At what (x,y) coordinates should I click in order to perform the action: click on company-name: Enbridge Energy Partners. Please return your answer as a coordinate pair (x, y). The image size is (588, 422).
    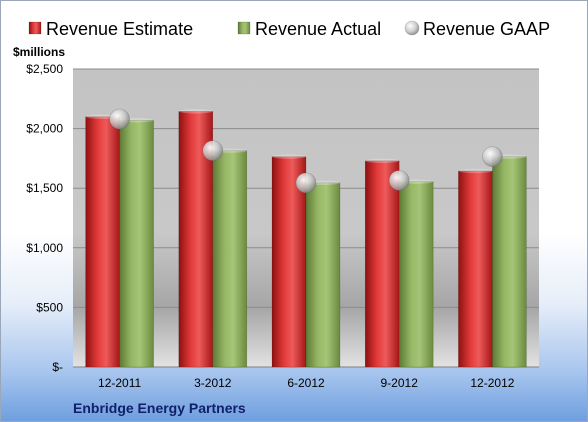
    Looking at the image, I should click on (159, 408).